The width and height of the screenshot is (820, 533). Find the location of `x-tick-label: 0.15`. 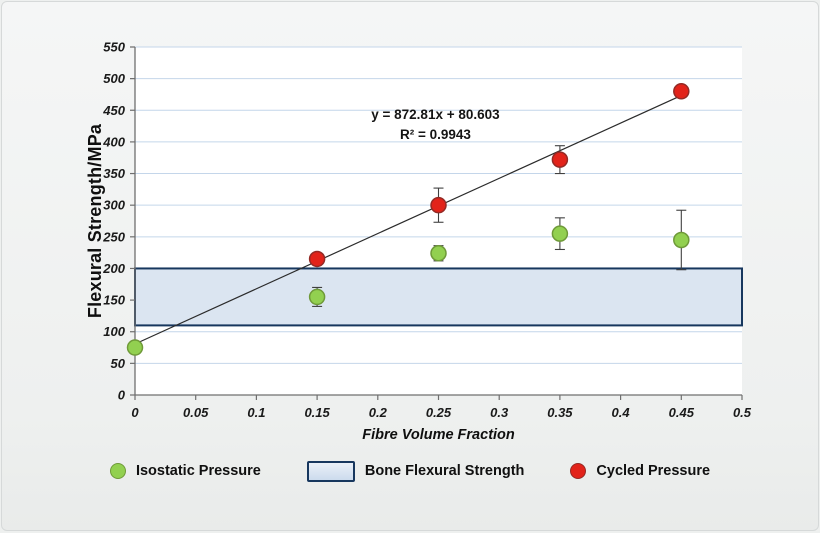

x-tick-label: 0.15 is located at coordinates (317, 412).